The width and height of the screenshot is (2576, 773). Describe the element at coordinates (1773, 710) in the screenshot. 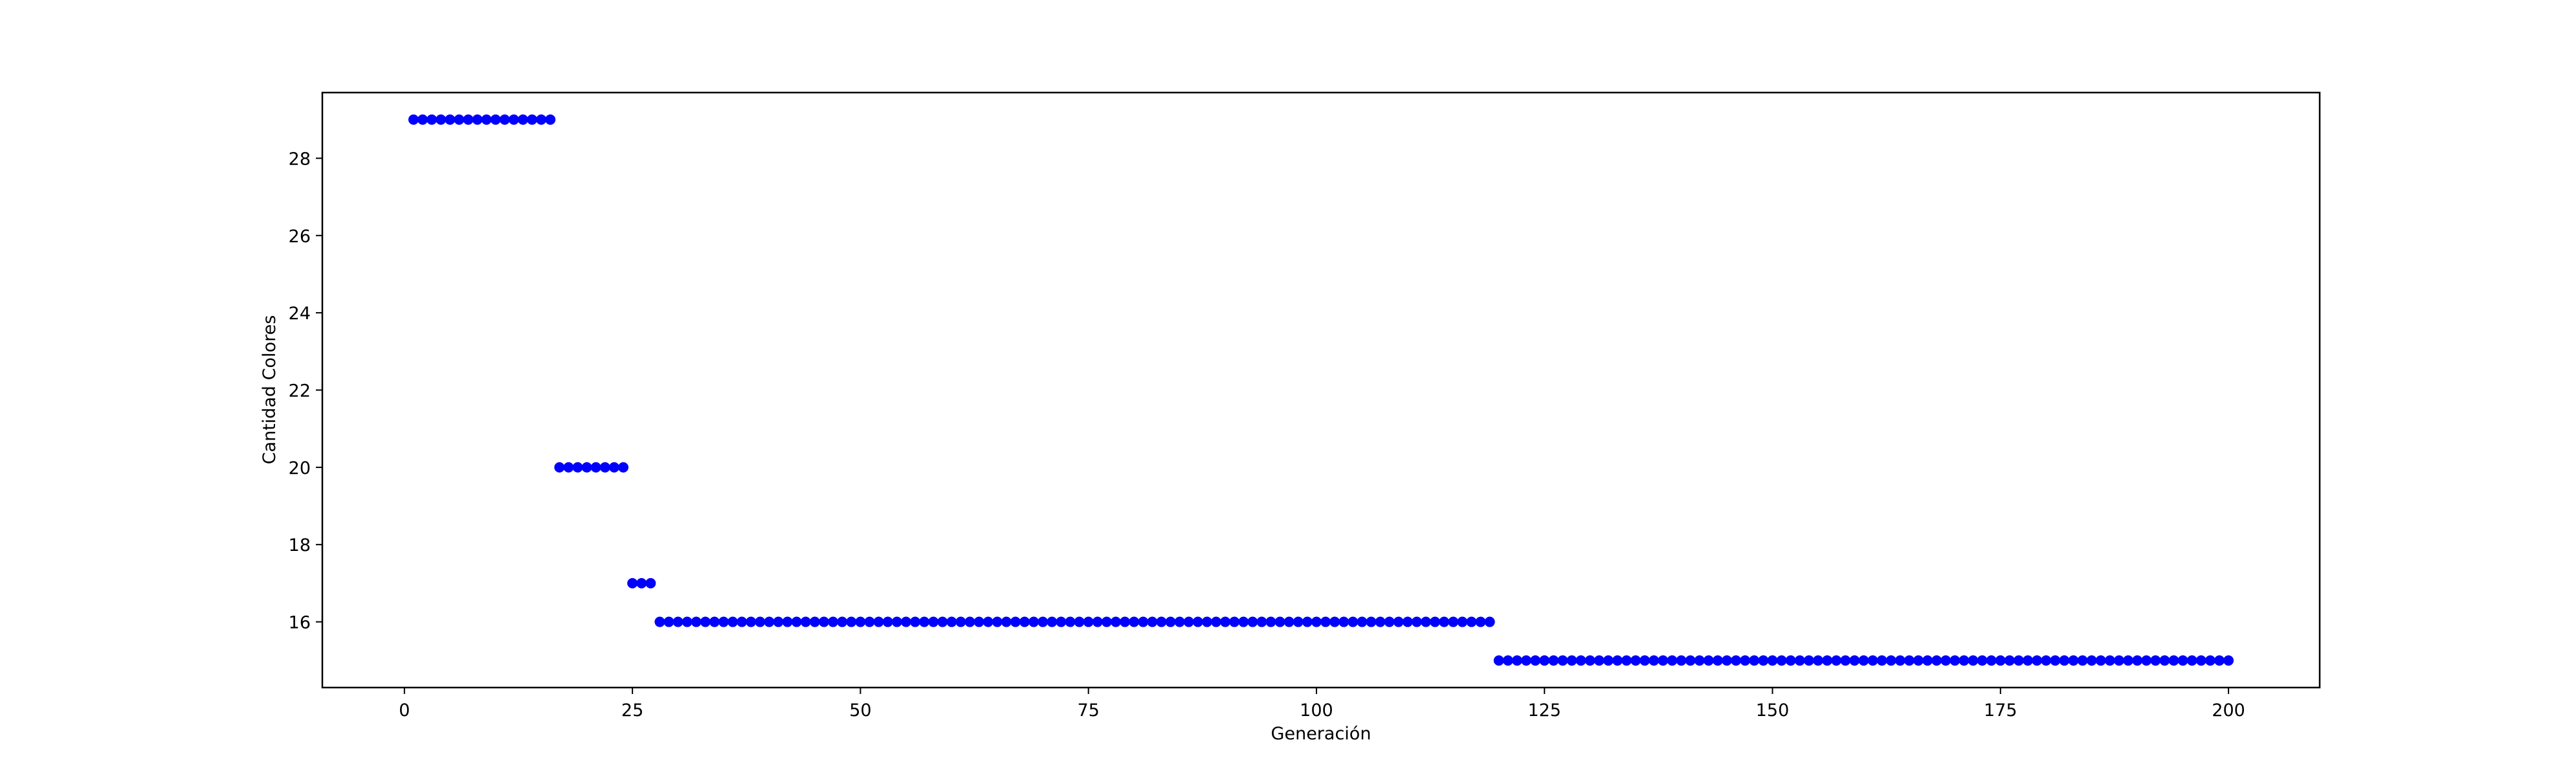

I see `x-tick-label: 150` at that location.